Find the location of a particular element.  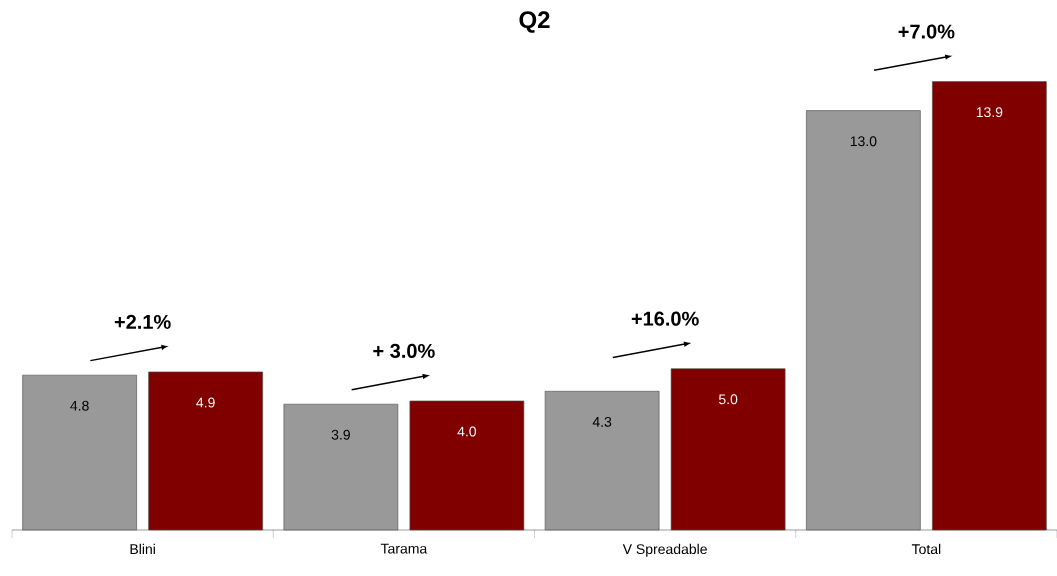

data-label: 3.9 is located at coordinates (340, 434).